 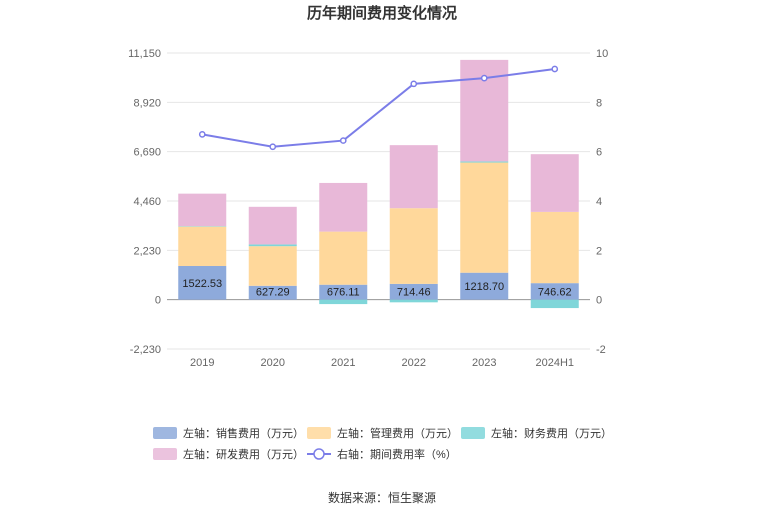 I want to click on y-right-tick-label: 4, so click(x=599, y=202).